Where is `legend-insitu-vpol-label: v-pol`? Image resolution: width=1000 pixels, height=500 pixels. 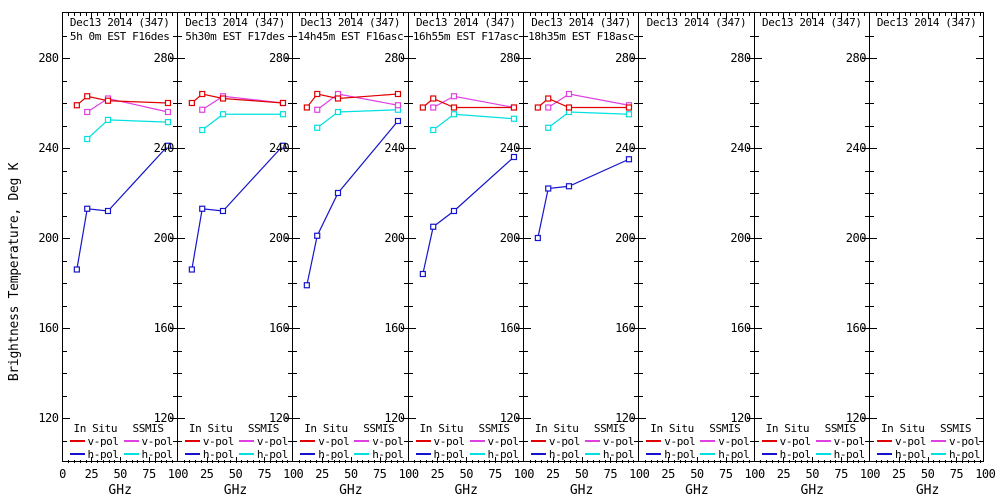
legend-insitu-vpol-label: v-pol is located at coordinates (103, 441).